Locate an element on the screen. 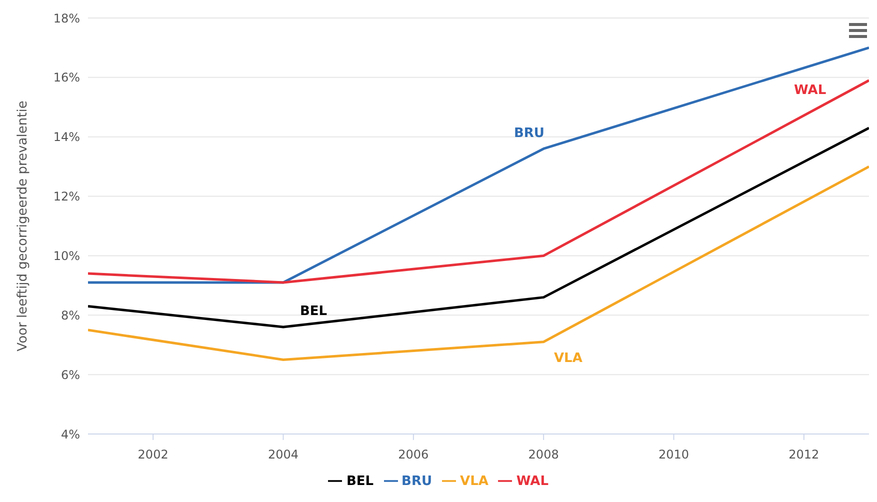 This screenshot has width=877, height=502. y-tick-label: 12% is located at coordinates (66, 197).